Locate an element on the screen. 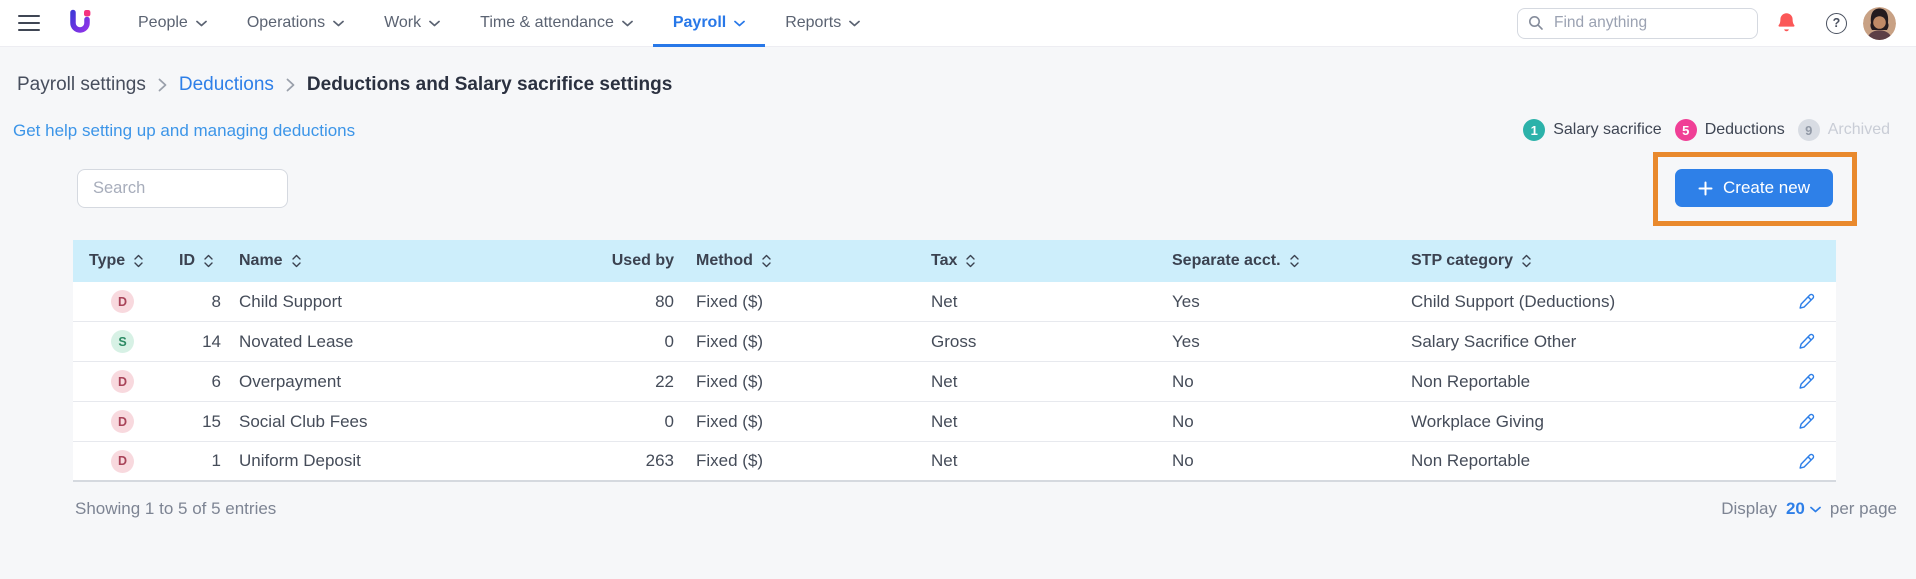 This screenshot has width=1916, height=579. nav-item-people: People is located at coordinates (172, 23).